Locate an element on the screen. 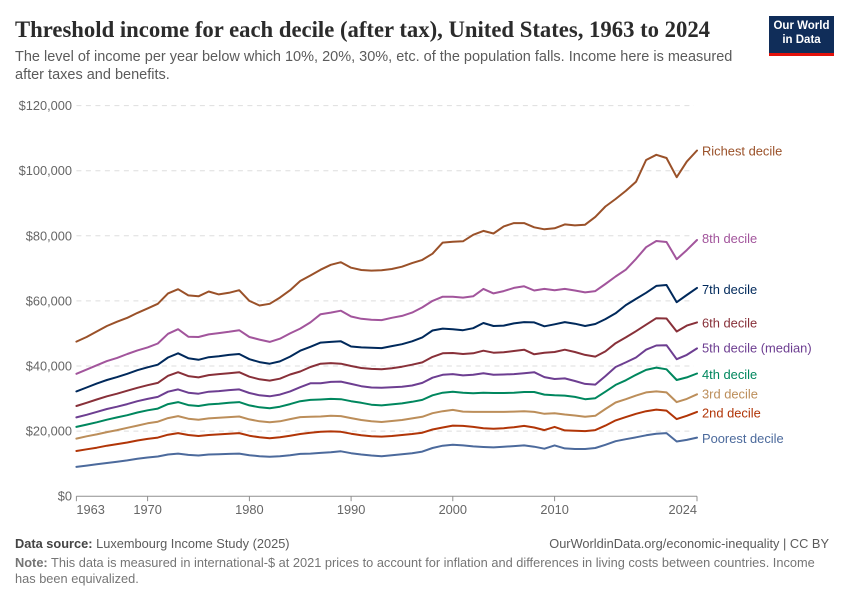  svg-text: 2024 is located at coordinates (683, 509).